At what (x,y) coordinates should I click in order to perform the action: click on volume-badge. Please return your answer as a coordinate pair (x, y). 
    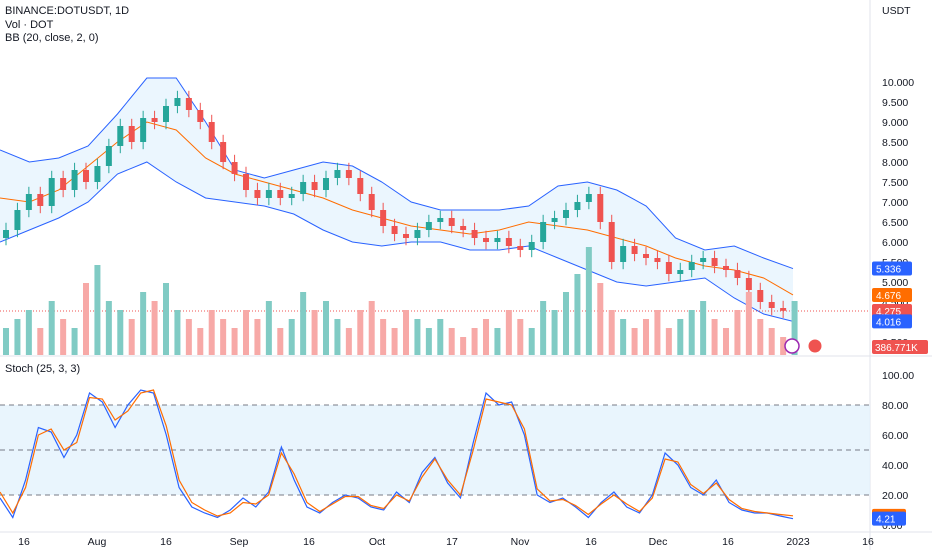
    Looking at the image, I should click on (900, 347).